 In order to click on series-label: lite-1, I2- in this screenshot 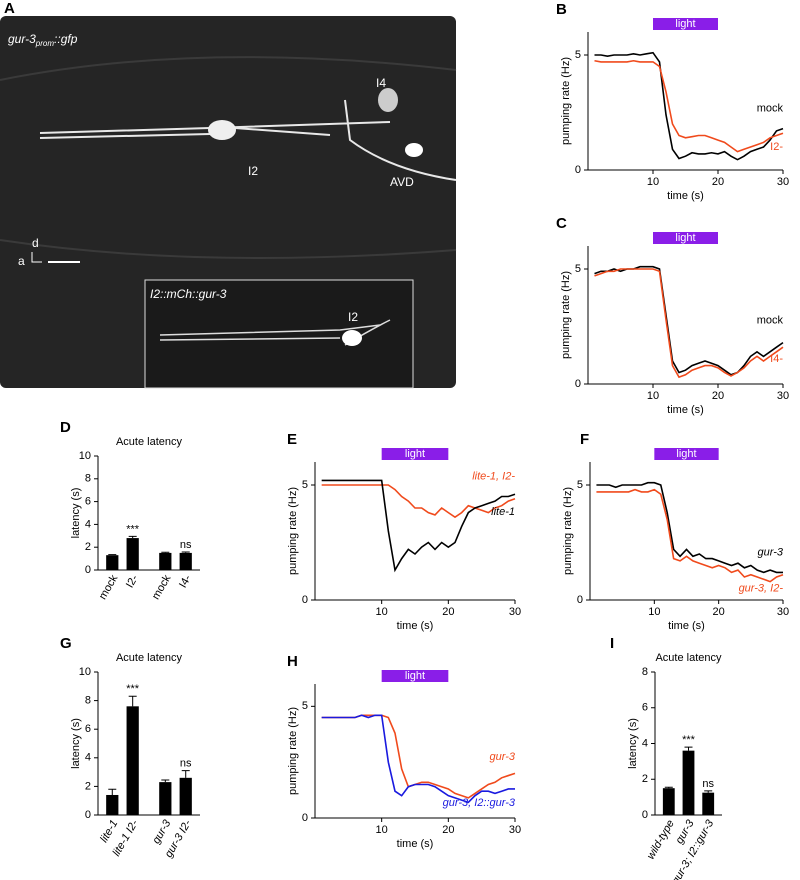, I will do `click(493, 477)`.